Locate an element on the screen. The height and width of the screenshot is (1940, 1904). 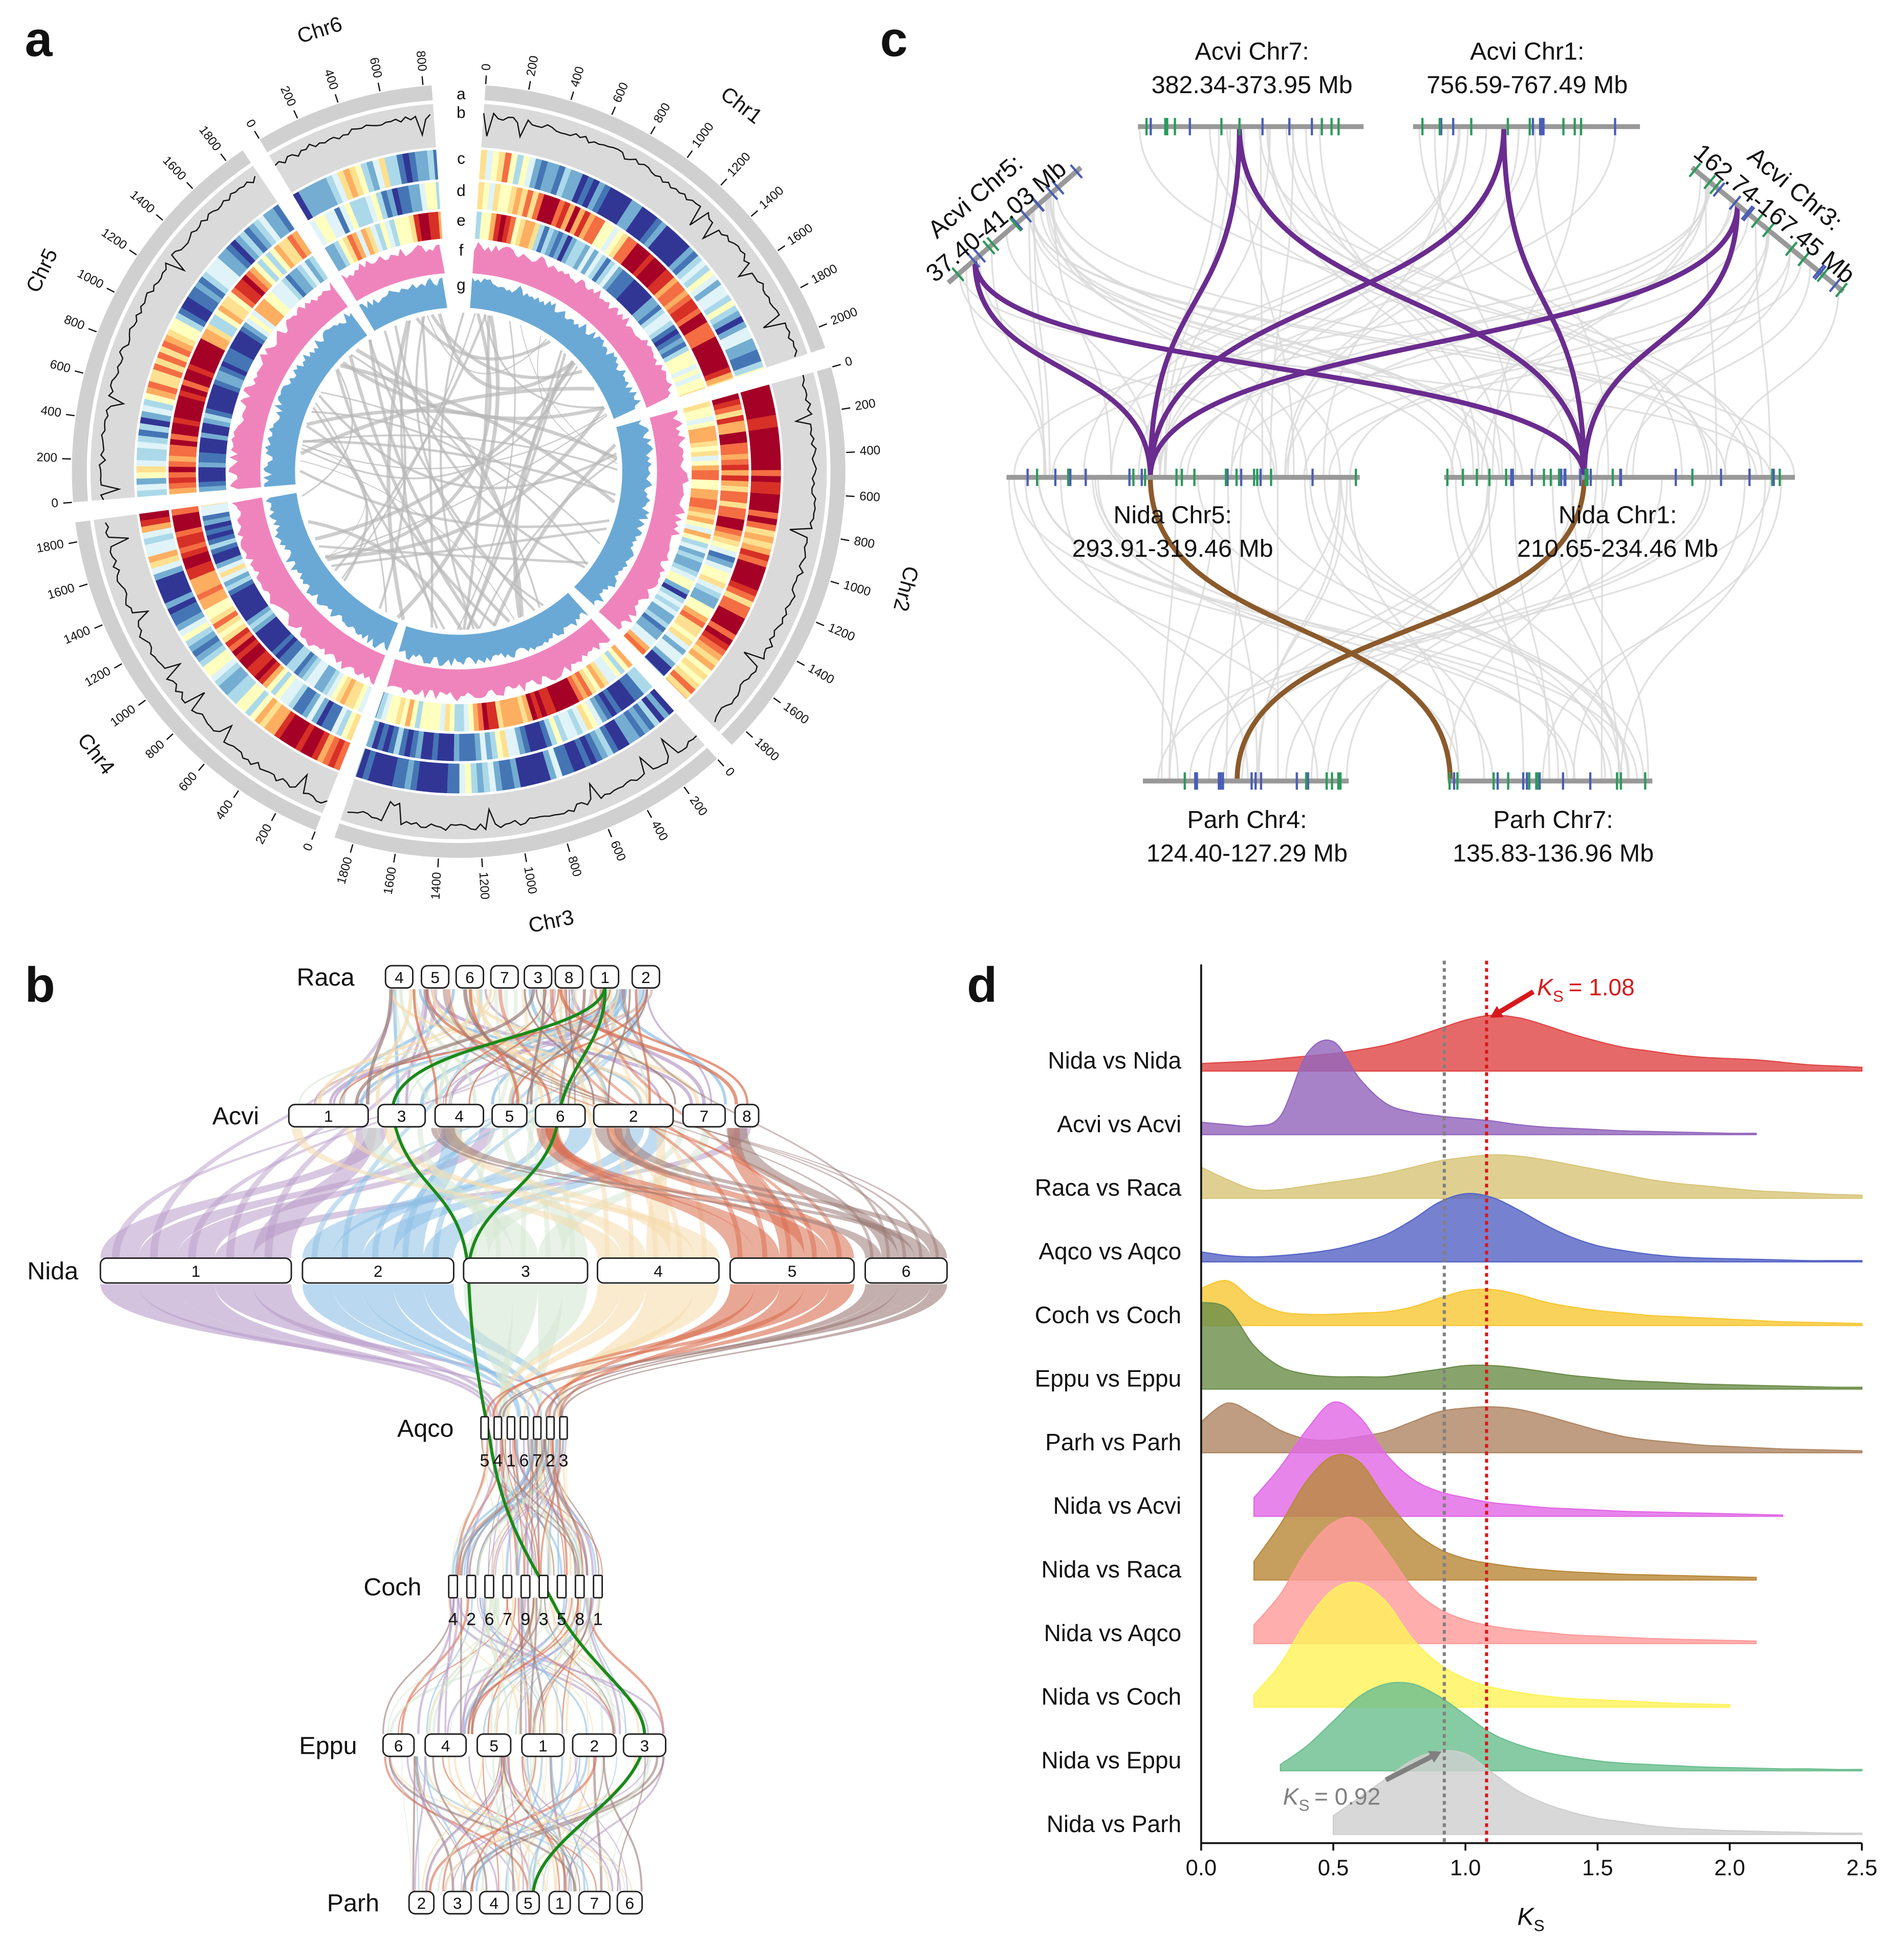
region-species: Nida Chr1: is located at coordinates (1618, 515).